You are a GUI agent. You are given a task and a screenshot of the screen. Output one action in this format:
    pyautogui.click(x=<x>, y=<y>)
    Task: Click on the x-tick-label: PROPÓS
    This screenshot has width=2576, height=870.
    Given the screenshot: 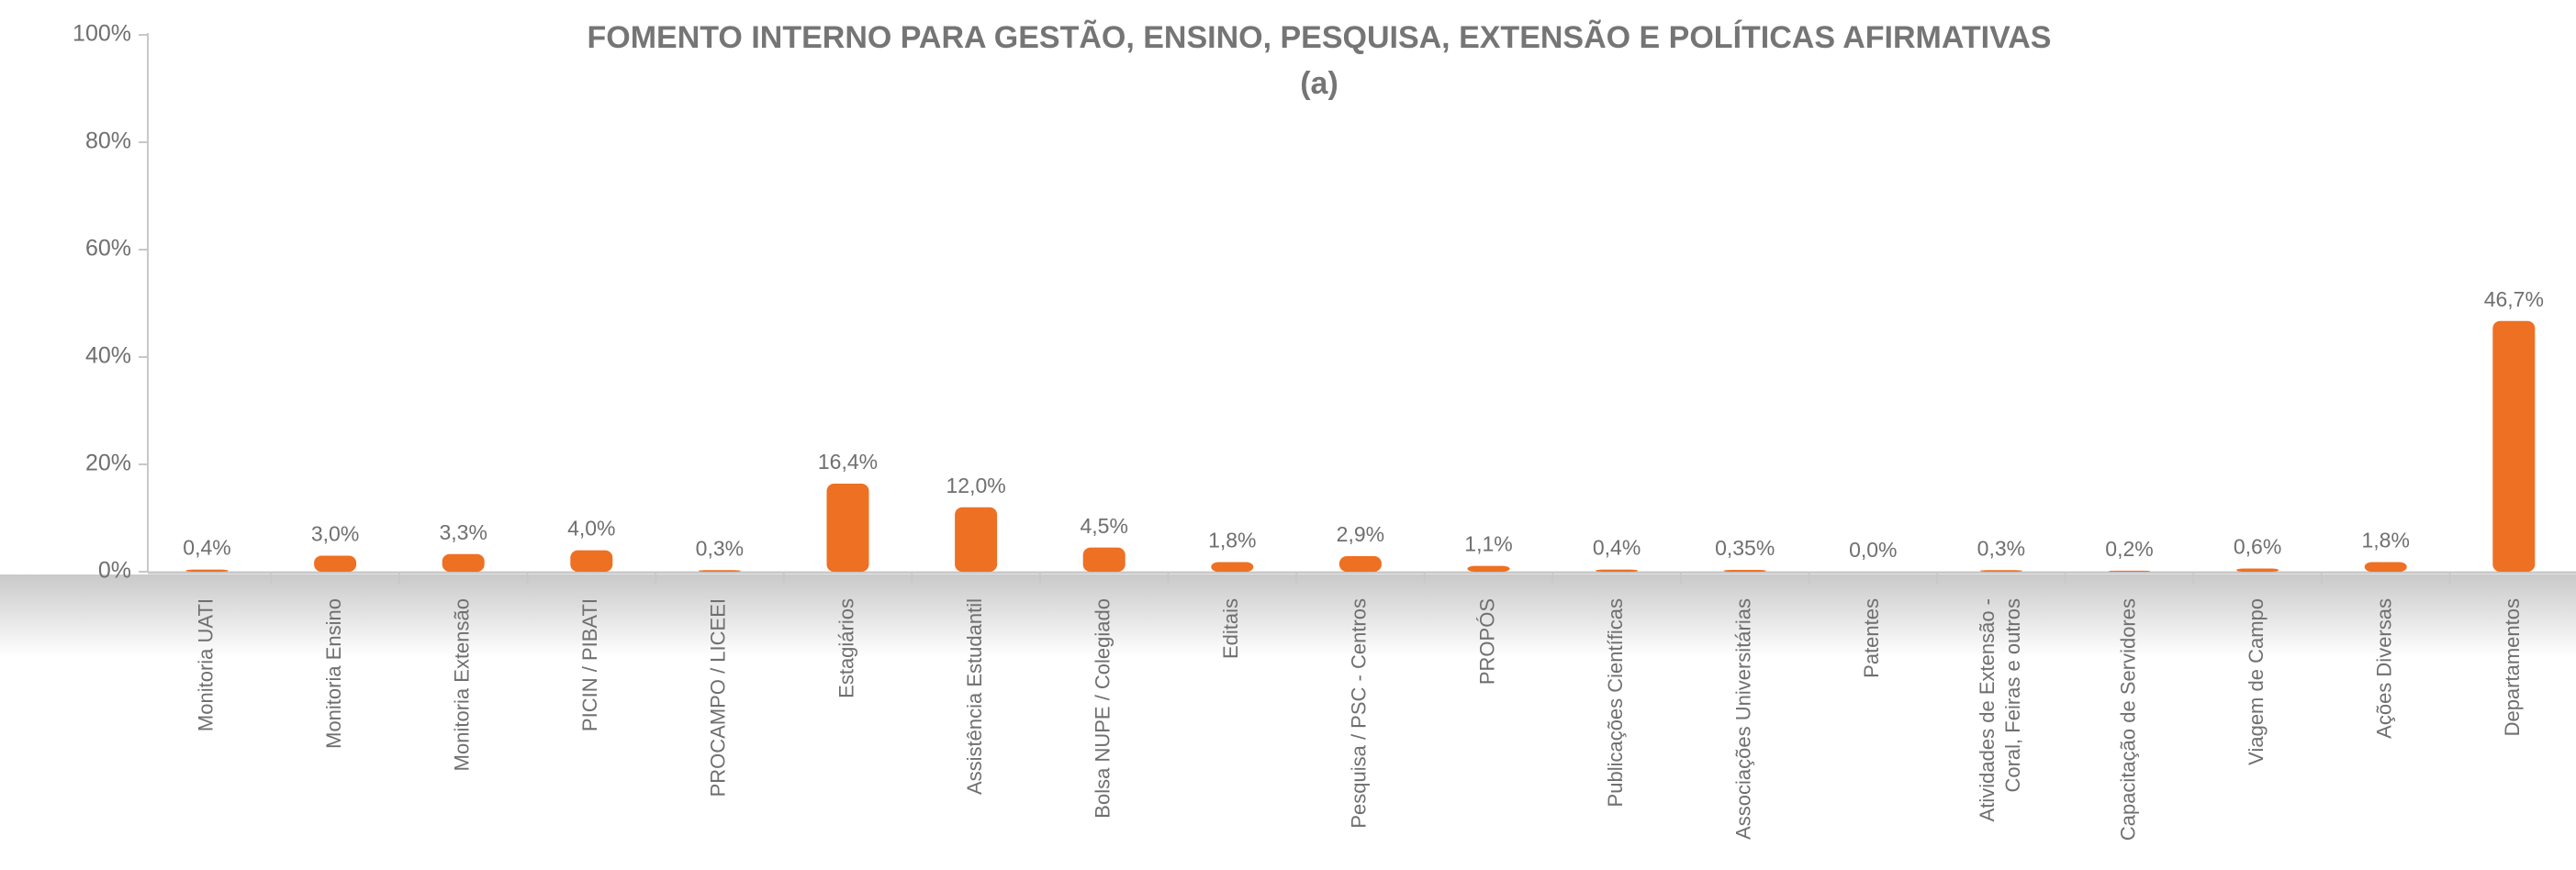 What is the action you would take?
    pyautogui.click(x=1486, y=641)
    